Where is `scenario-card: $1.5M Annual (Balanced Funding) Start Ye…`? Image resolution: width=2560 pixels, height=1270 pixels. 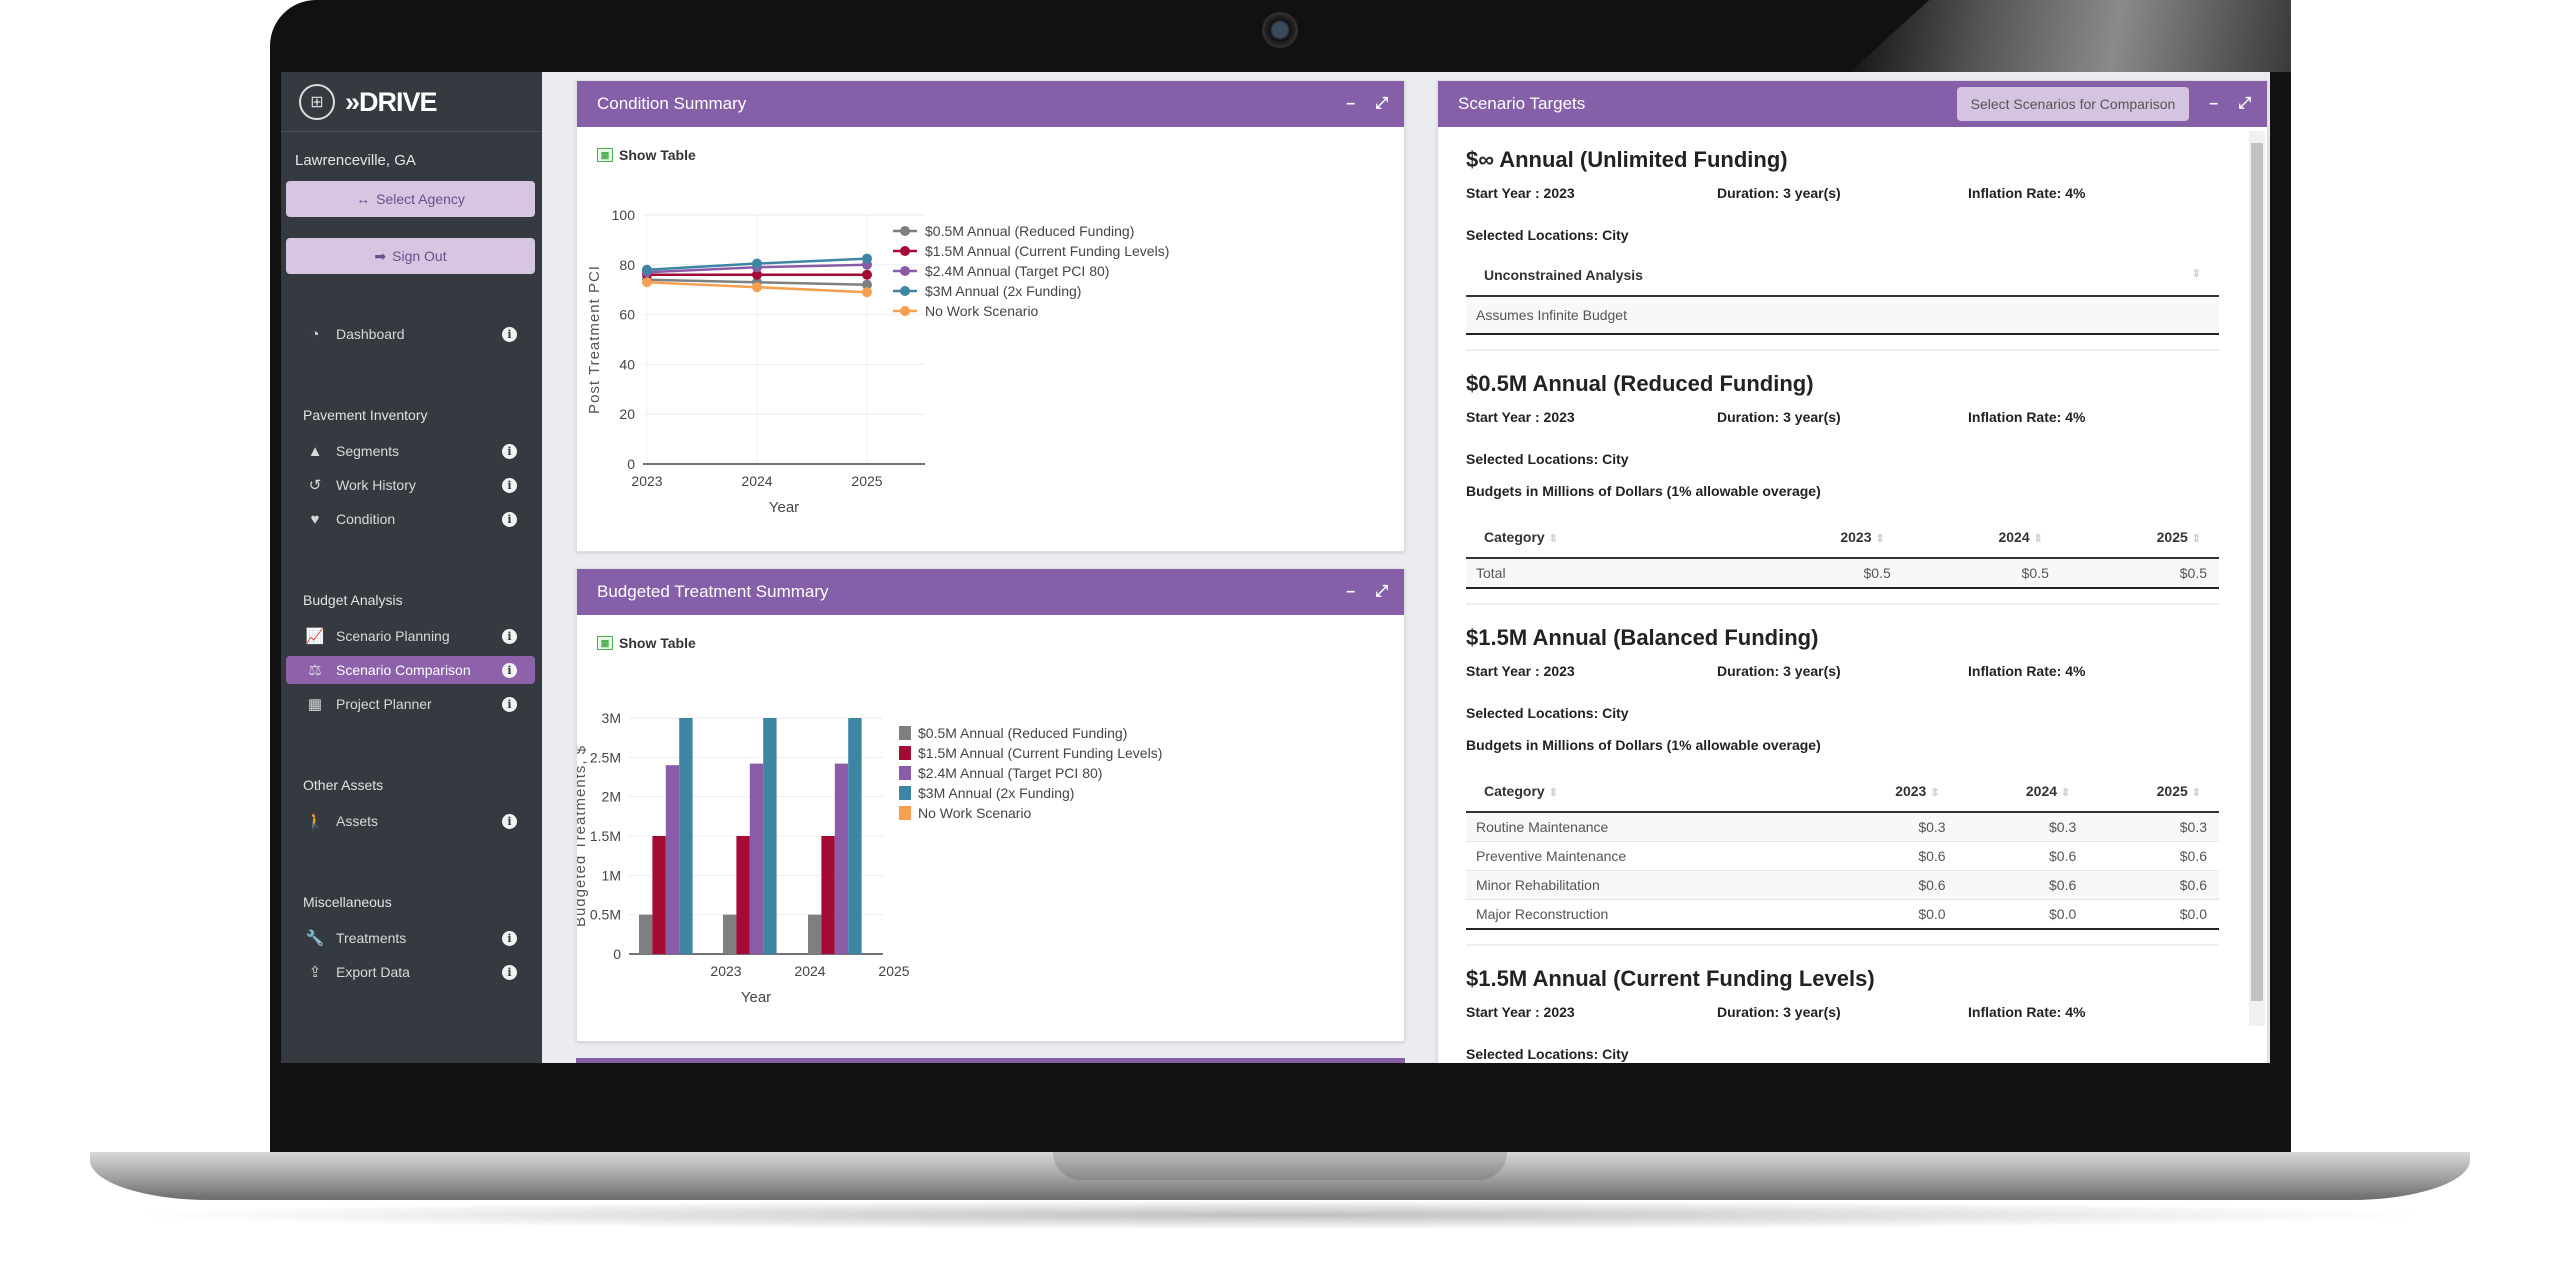 scenario-card: $1.5M Annual (Balanced Funding) Start Ye… is located at coordinates (1842, 785).